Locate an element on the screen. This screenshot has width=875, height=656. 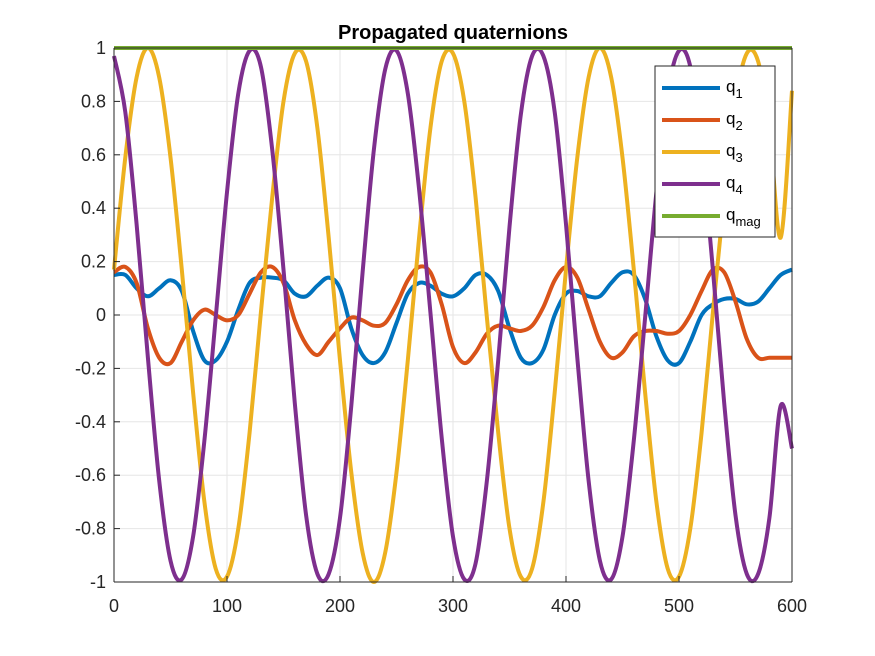
x-tick-label: 300 is located at coordinates (453, 606).